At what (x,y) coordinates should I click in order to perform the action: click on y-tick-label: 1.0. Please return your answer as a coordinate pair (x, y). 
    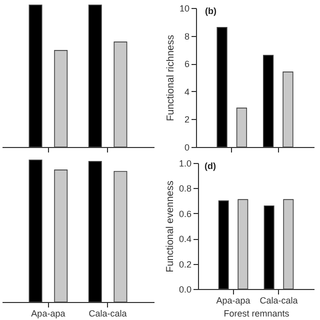
    Looking at the image, I should click on (185, 163).